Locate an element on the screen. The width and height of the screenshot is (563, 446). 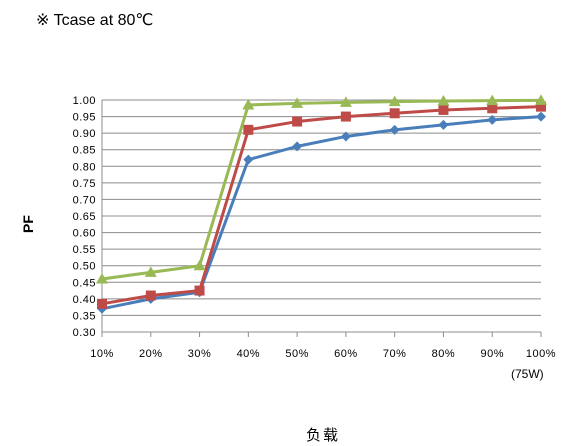
footnote-tcase: ※ Tcase at 80℃ is located at coordinates (95, 20).